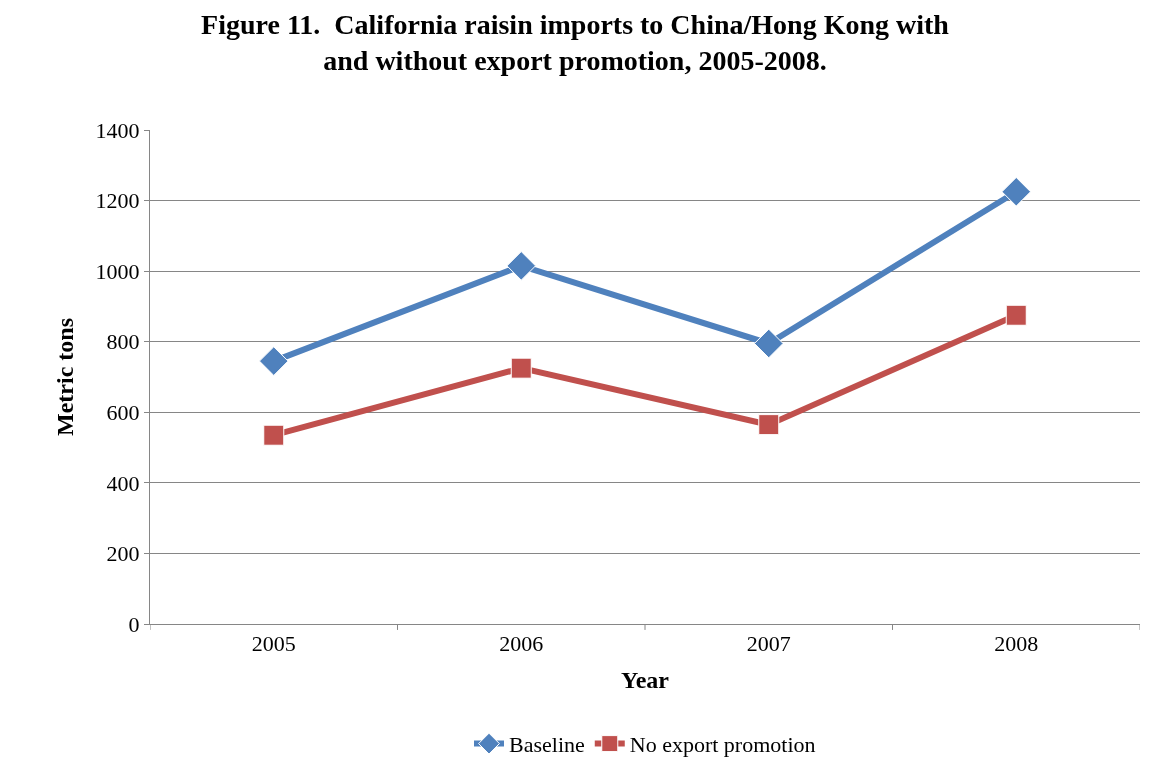 The image size is (1150, 784). What do you see at coordinates (547, 745) in the screenshot?
I see `legend-label: Baseline` at bounding box center [547, 745].